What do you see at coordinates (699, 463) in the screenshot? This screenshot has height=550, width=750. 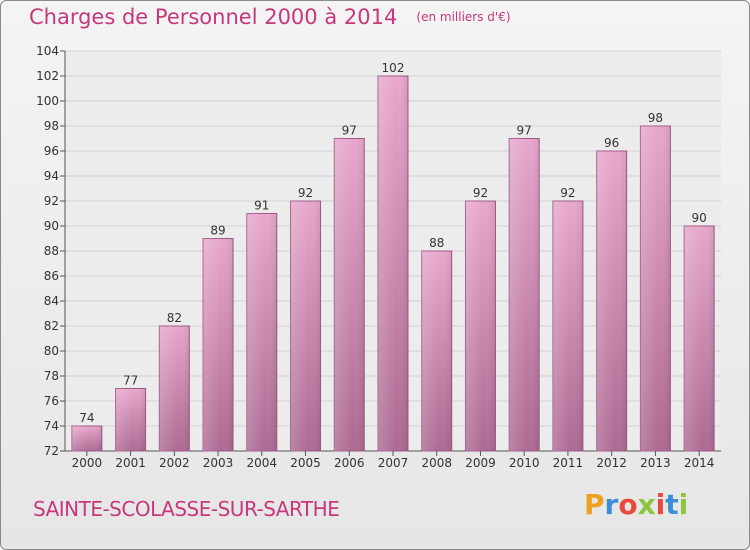 I see `x-tick-label: 2014` at bounding box center [699, 463].